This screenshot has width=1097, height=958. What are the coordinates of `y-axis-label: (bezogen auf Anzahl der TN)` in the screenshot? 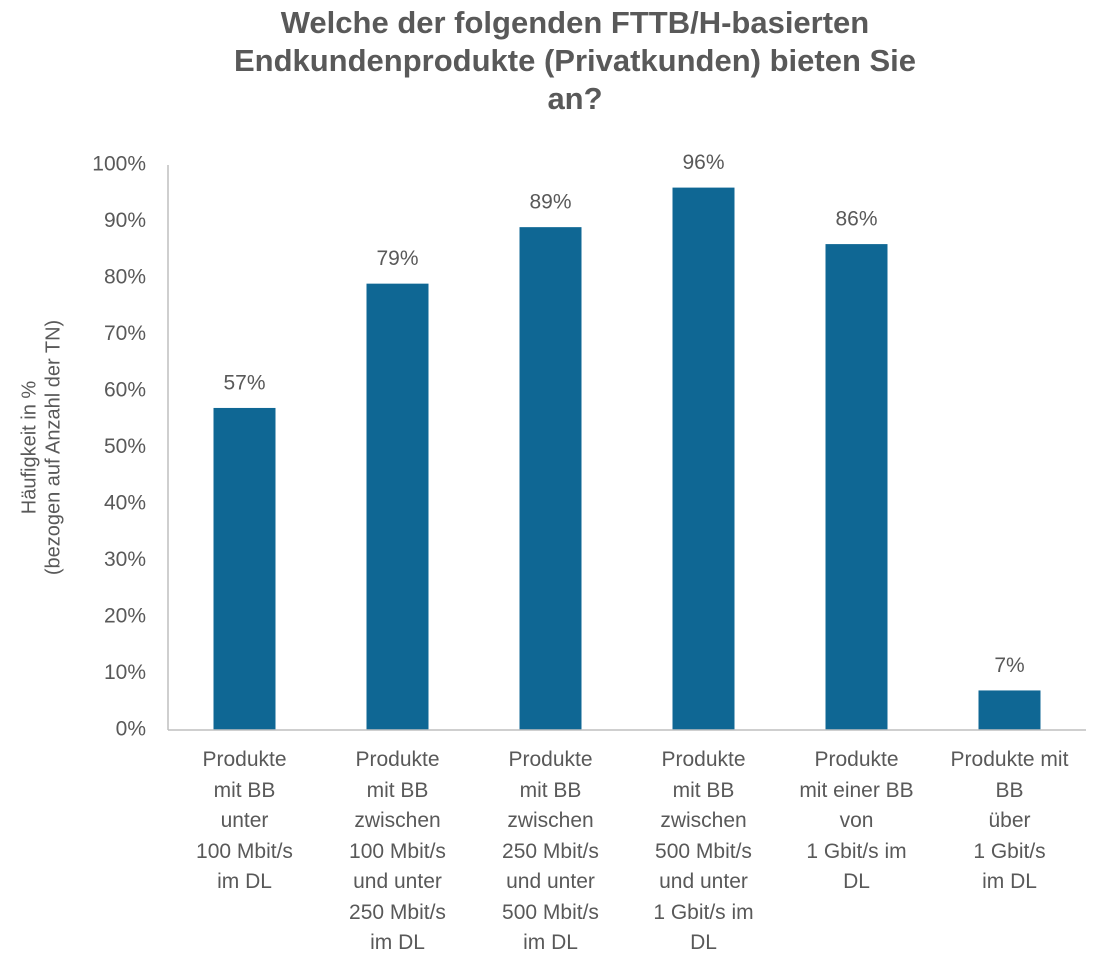 It's located at (53, 447).